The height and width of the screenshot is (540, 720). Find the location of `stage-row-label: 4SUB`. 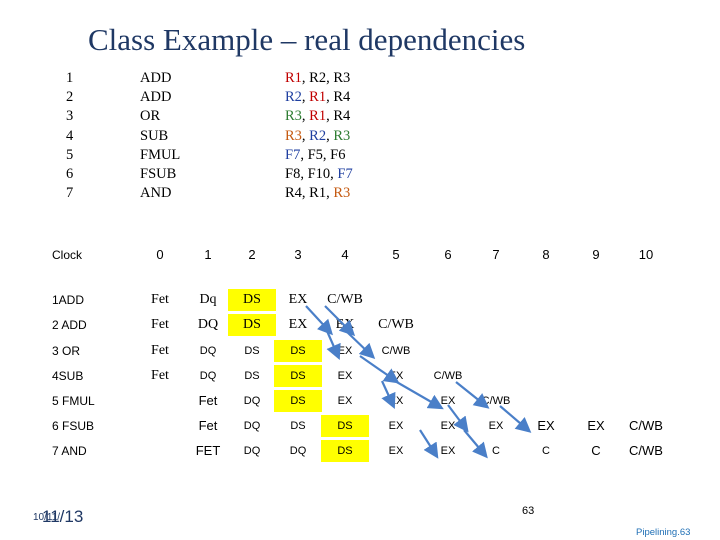

stage-row-label: 4SUB is located at coordinates (68, 376).